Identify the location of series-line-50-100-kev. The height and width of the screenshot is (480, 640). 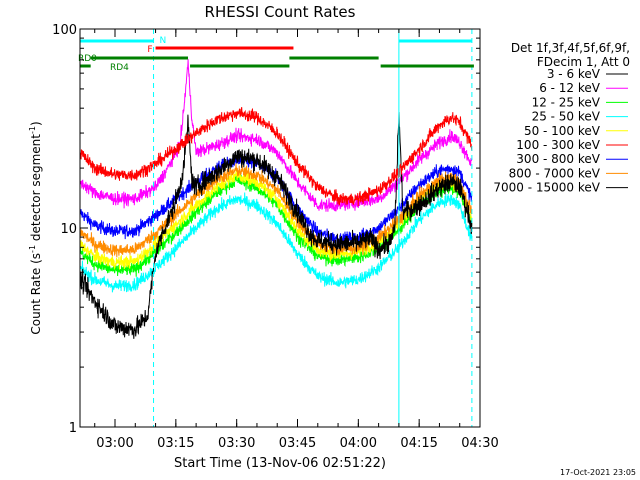
(276, 220).